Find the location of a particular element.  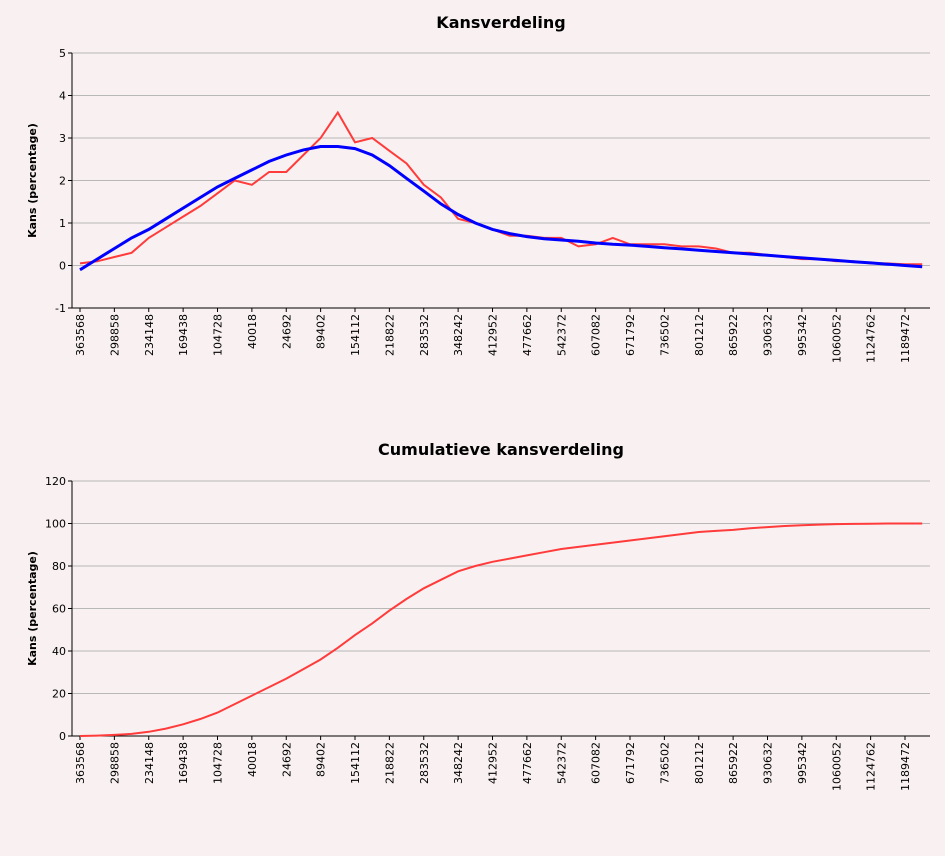

y-tick-label: 2 is located at coordinates (62, 181).